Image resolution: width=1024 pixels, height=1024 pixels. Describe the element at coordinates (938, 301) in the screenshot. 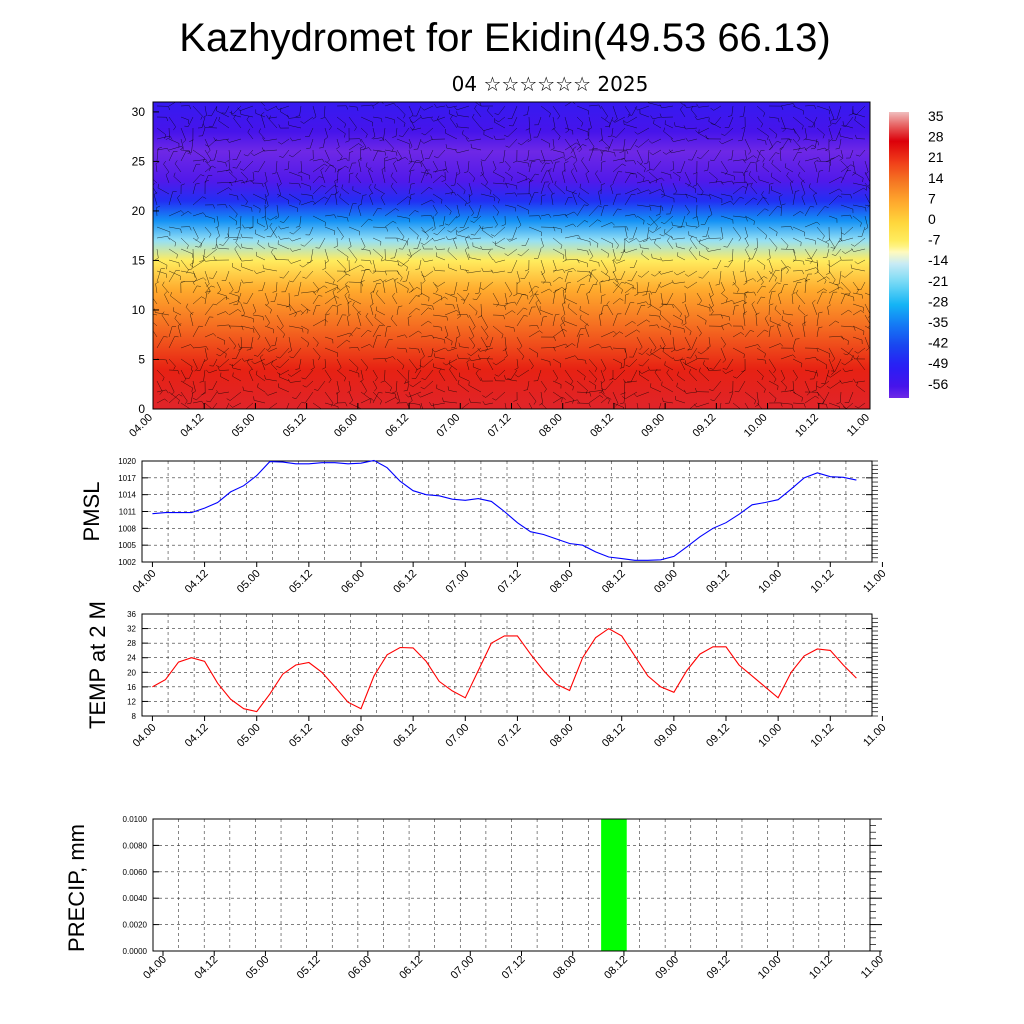

I see `colorbar-label: -28` at that location.